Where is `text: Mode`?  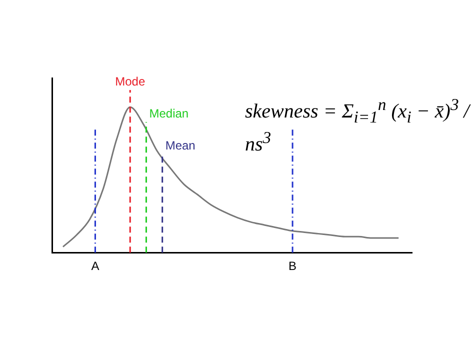 text: Mode is located at coordinates (130, 81).